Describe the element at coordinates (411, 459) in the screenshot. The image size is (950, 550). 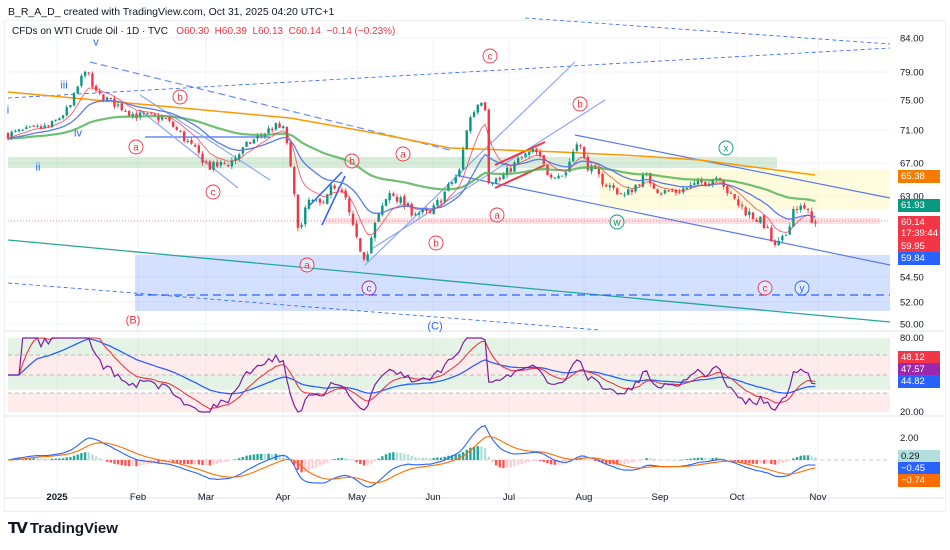
I see `macd-signal-line` at that location.